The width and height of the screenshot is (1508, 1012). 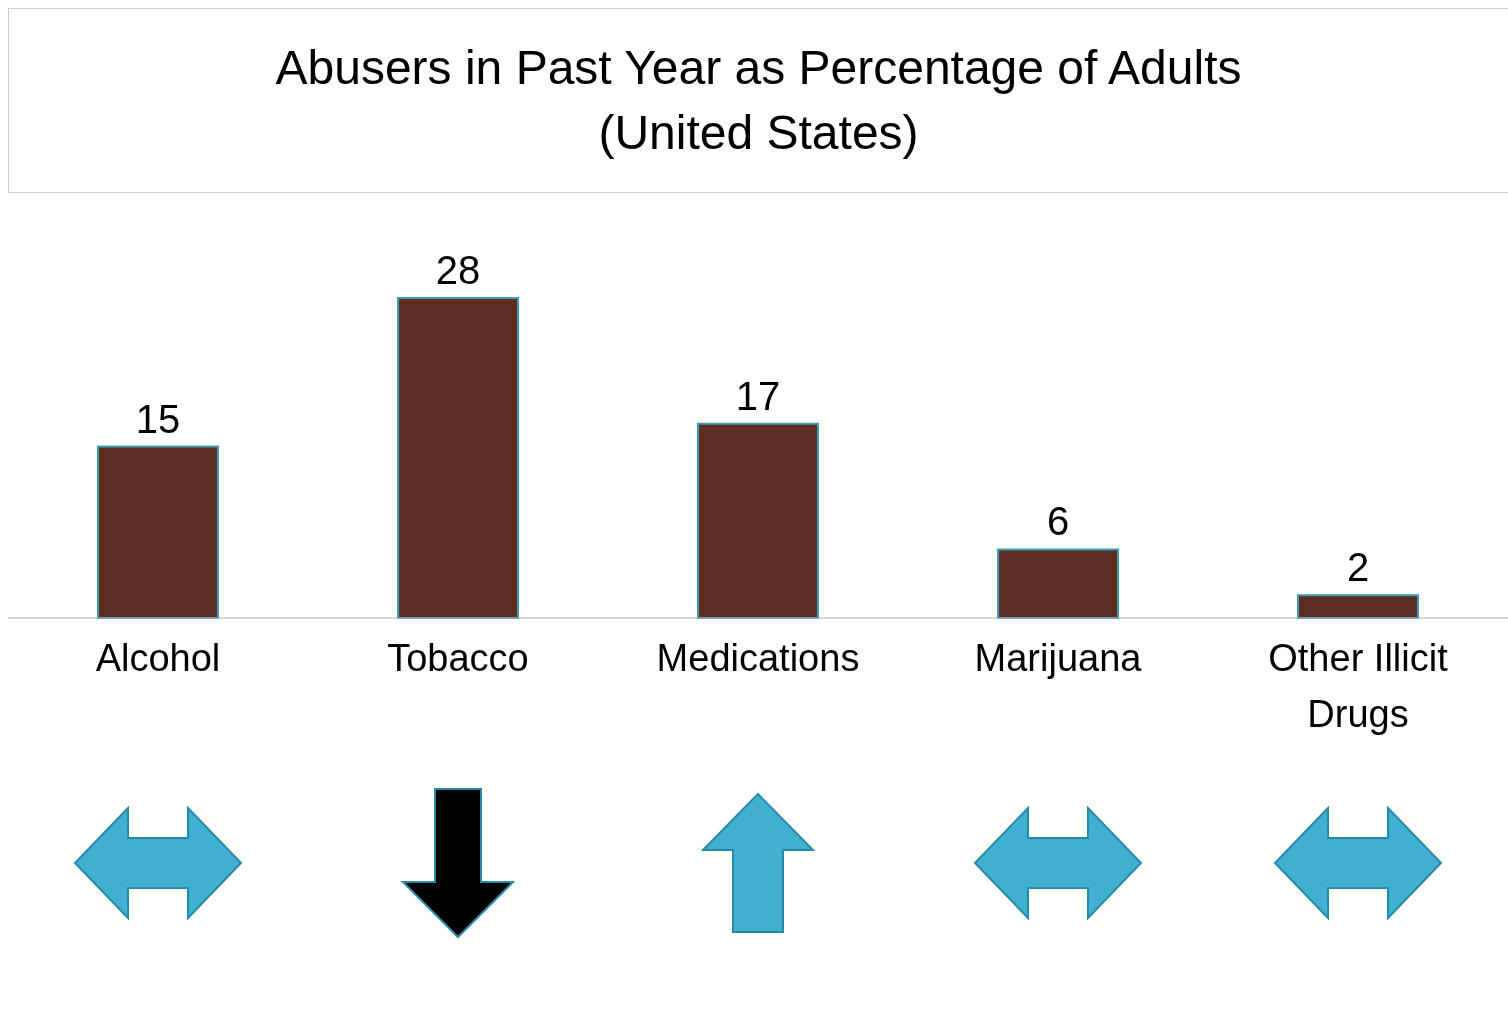 I want to click on x-tick-label: Marijuana, so click(x=1058, y=658).